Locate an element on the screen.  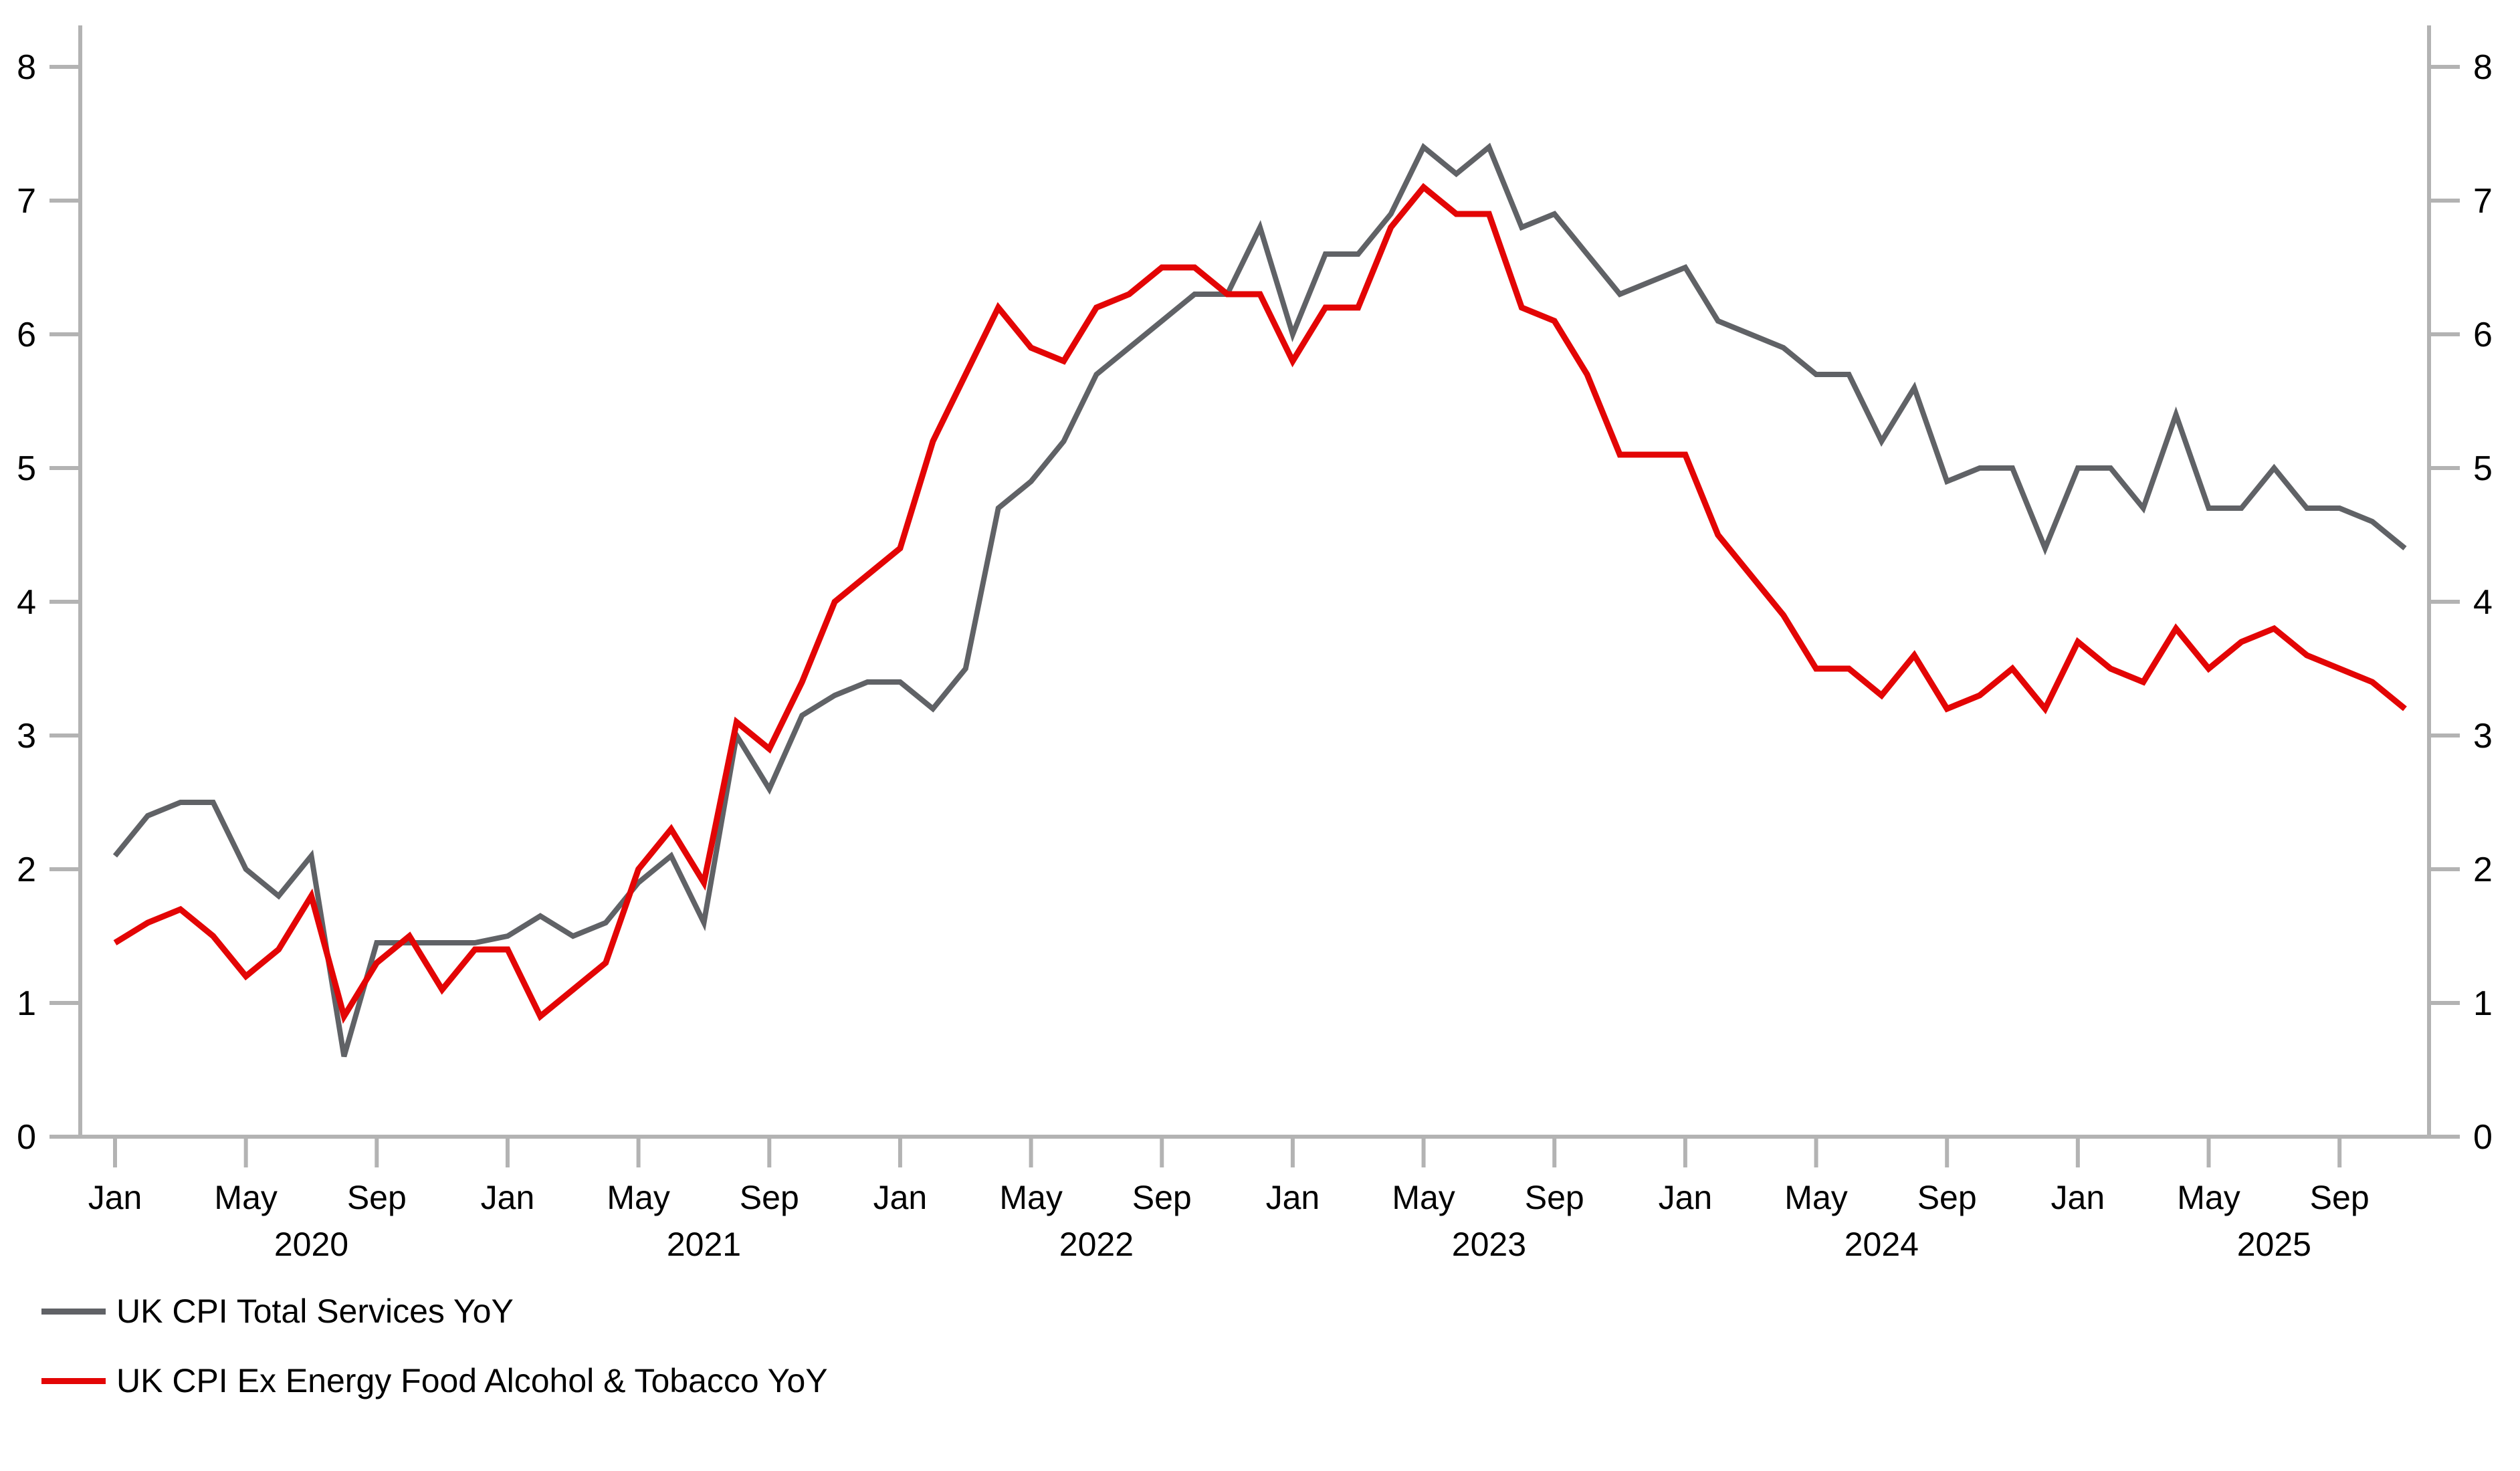
x-axis-year-label: 2022 is located at coordinates (1096, 1244).